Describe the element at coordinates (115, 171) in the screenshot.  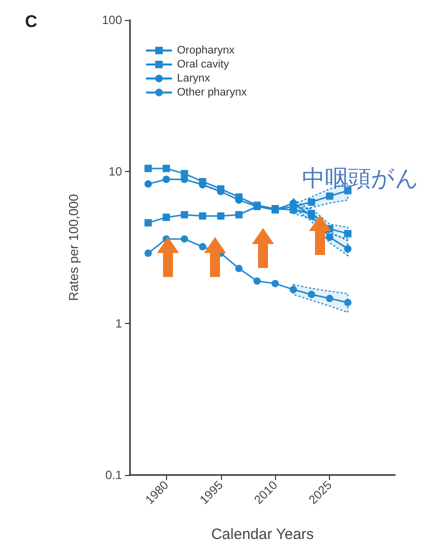
I see `y-tick-label: 10` at that location.